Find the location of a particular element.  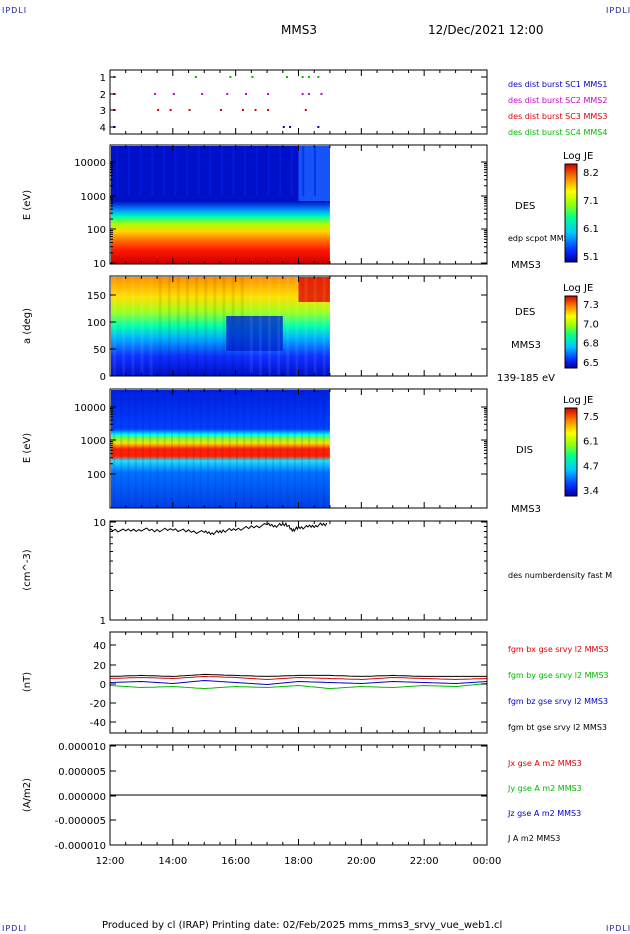

colorbar-tick-label: 7.0 is located at coordinates (591, 324).